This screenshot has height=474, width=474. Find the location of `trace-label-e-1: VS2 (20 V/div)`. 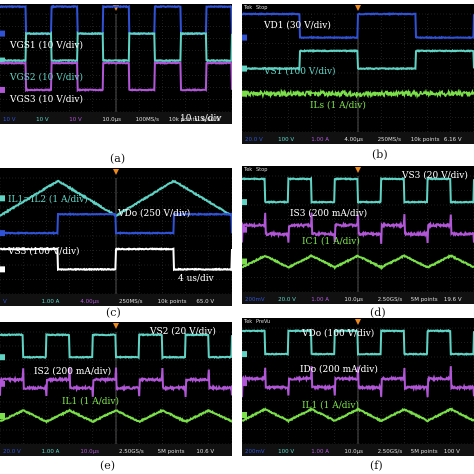

trace-label-e-1: VS2 (20 V/div) is located at coordinates (183, 332).